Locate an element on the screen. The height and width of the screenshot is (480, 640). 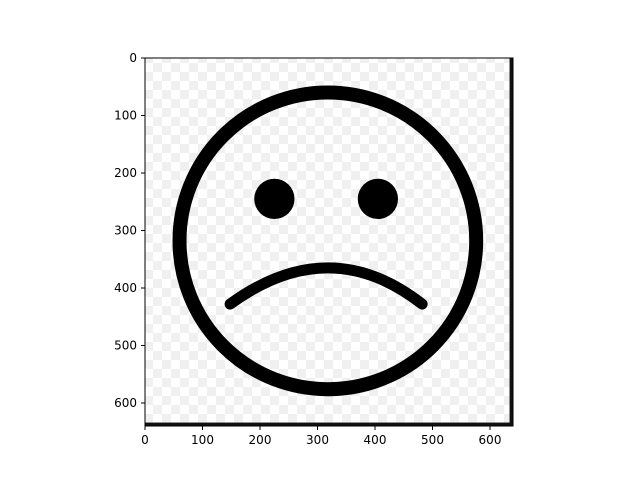
y-tick-label: 100 is located at coordinates (125, 116).